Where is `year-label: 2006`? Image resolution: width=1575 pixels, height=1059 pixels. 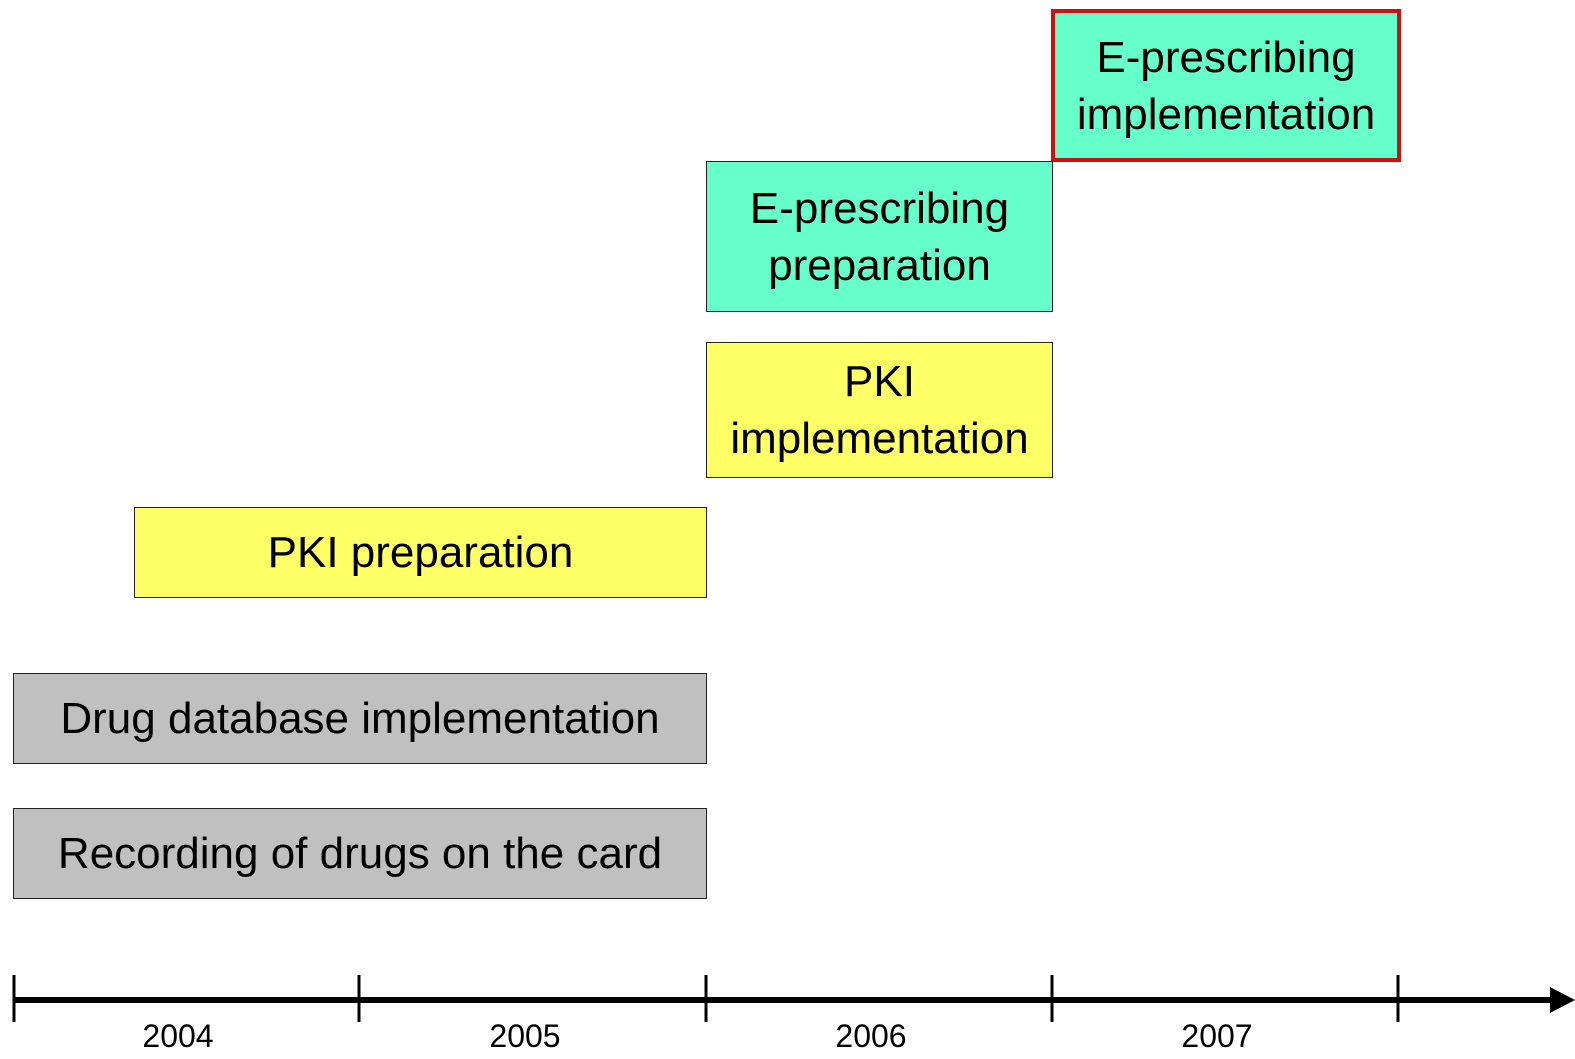
year-label: 2006 is located at coordinates (871, 1036).